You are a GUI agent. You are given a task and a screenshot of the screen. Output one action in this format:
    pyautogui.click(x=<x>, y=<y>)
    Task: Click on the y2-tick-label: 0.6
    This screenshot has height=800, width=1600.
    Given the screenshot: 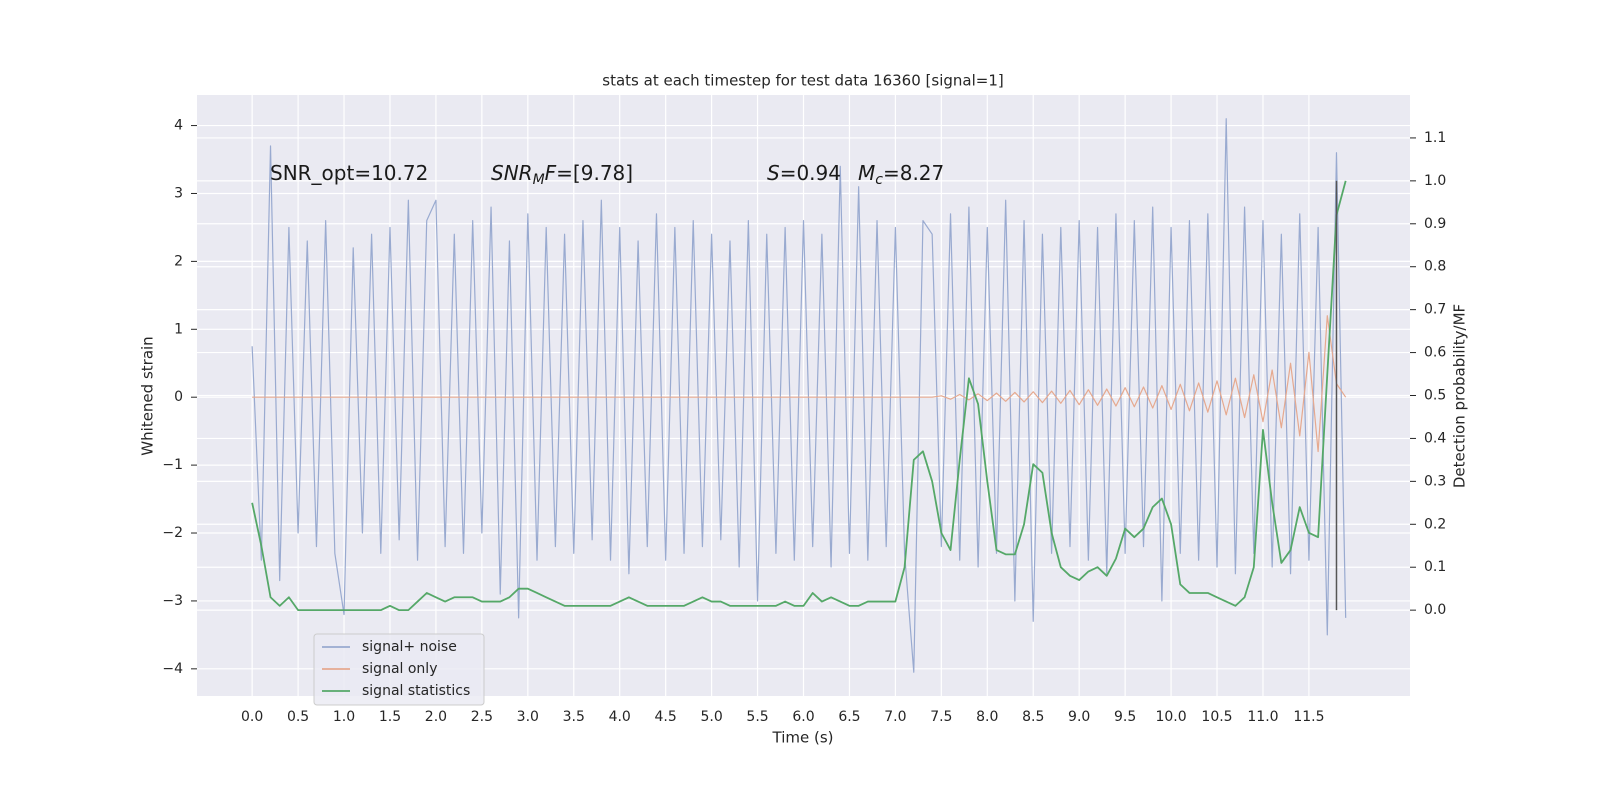 What is the action you would take?
    pyautogui.click(x=1435, y=353)
    